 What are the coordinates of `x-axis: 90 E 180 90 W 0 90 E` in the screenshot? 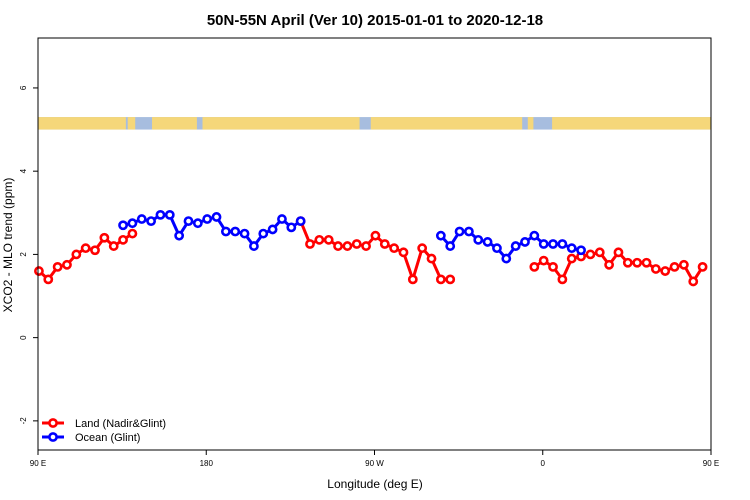 It's located at (374, 459).